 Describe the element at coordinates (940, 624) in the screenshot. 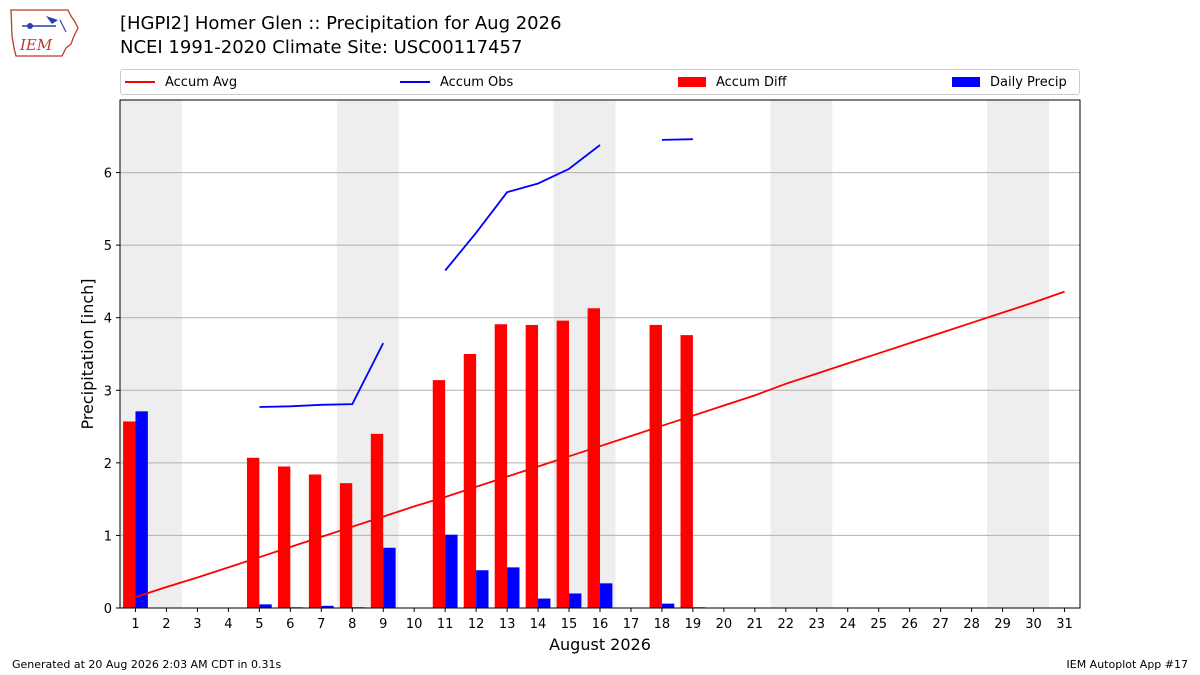

I see `x-tick-label: 27` at that location.